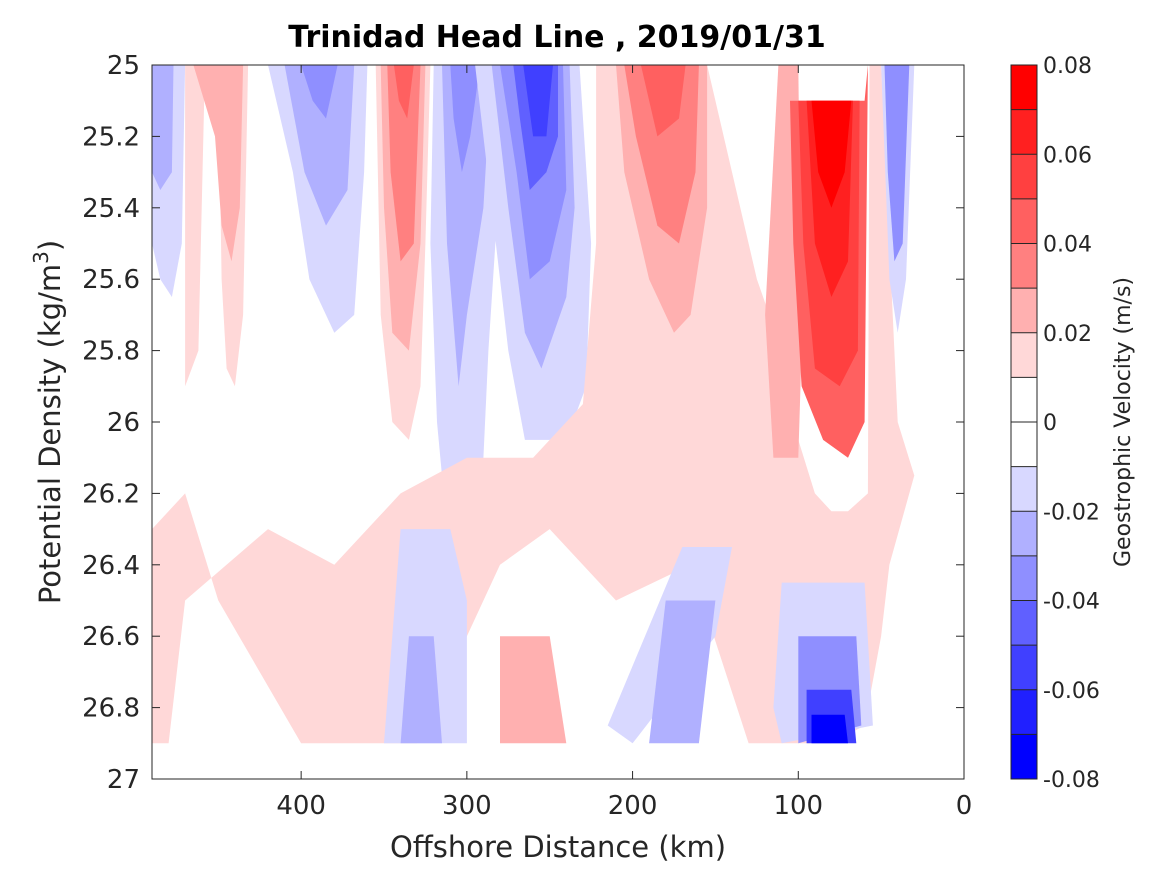  I want to click on colorbar-label: Geostrophic Velocity (m/s), so click(1123, 422).